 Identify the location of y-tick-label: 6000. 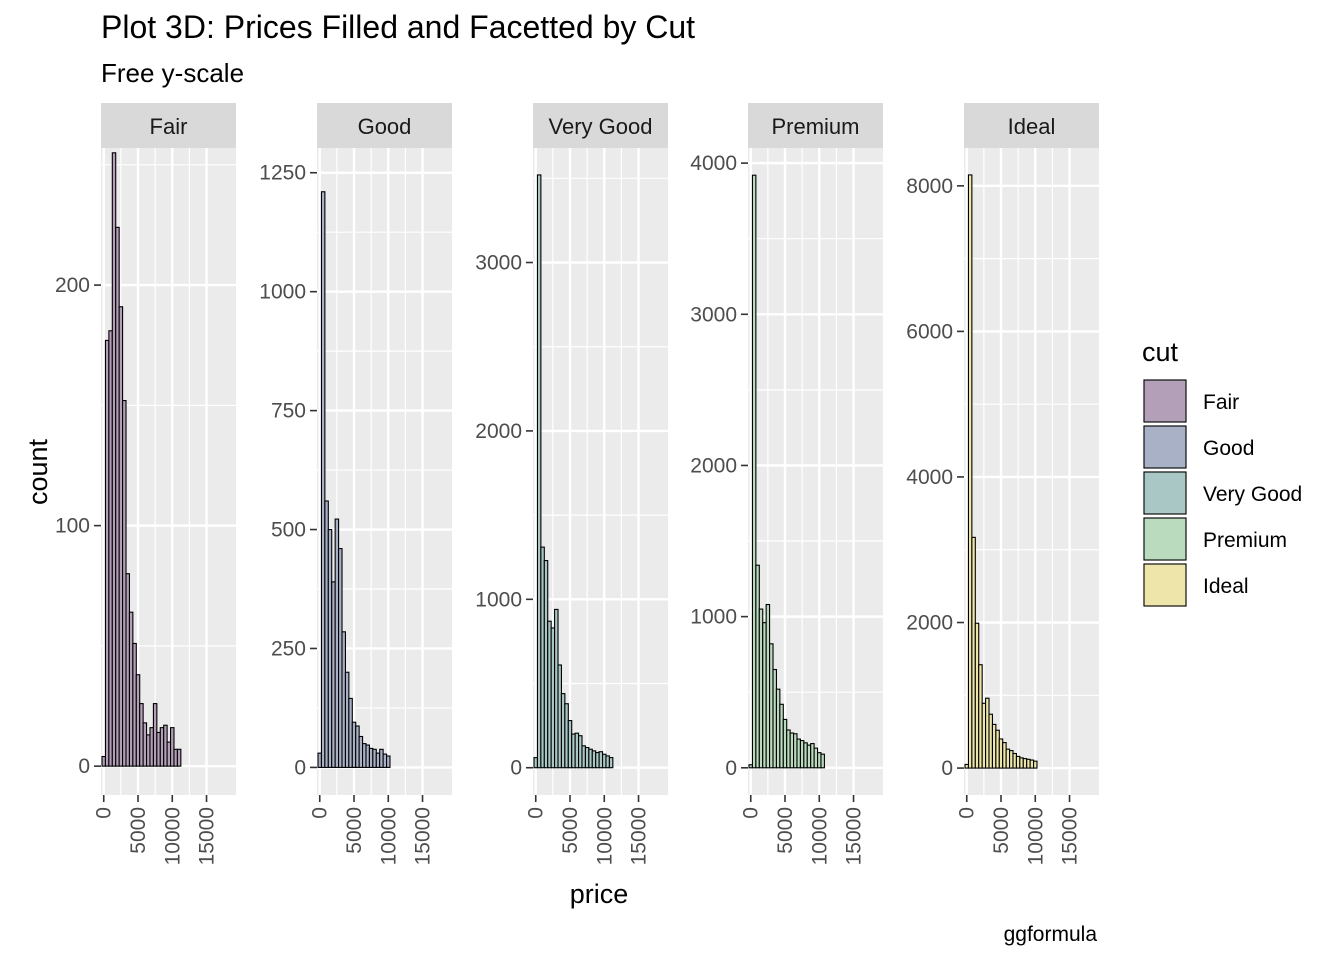
(929, 331).